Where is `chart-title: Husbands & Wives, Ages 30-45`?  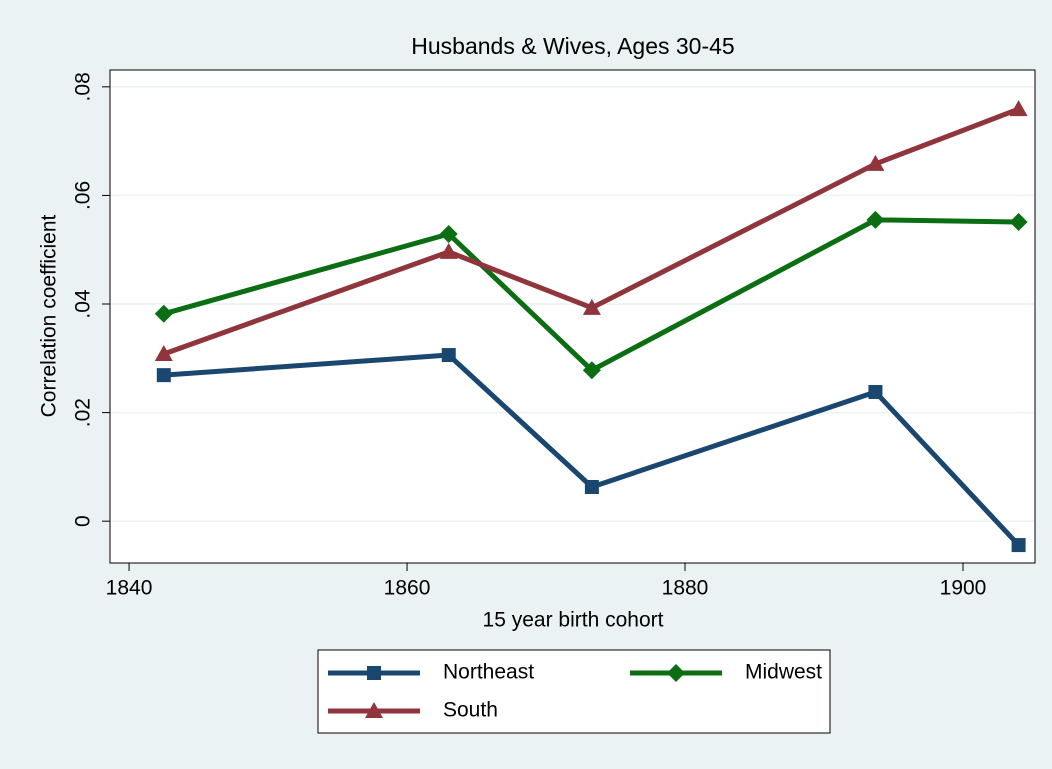 chart-title: Husbands & Wives, Ages 30-45 is located at coordinates (572, 46).